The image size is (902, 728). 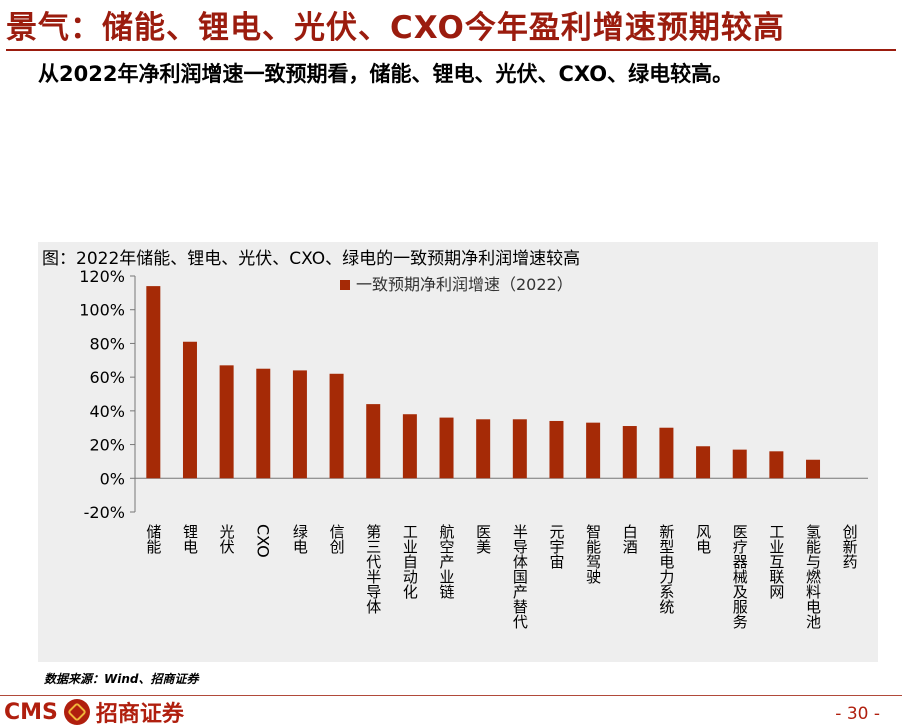 What do you see at coordinates (483, 539) in the screenshot?
I see `x-tick-label: 医美` at bounding box center [483, 539].